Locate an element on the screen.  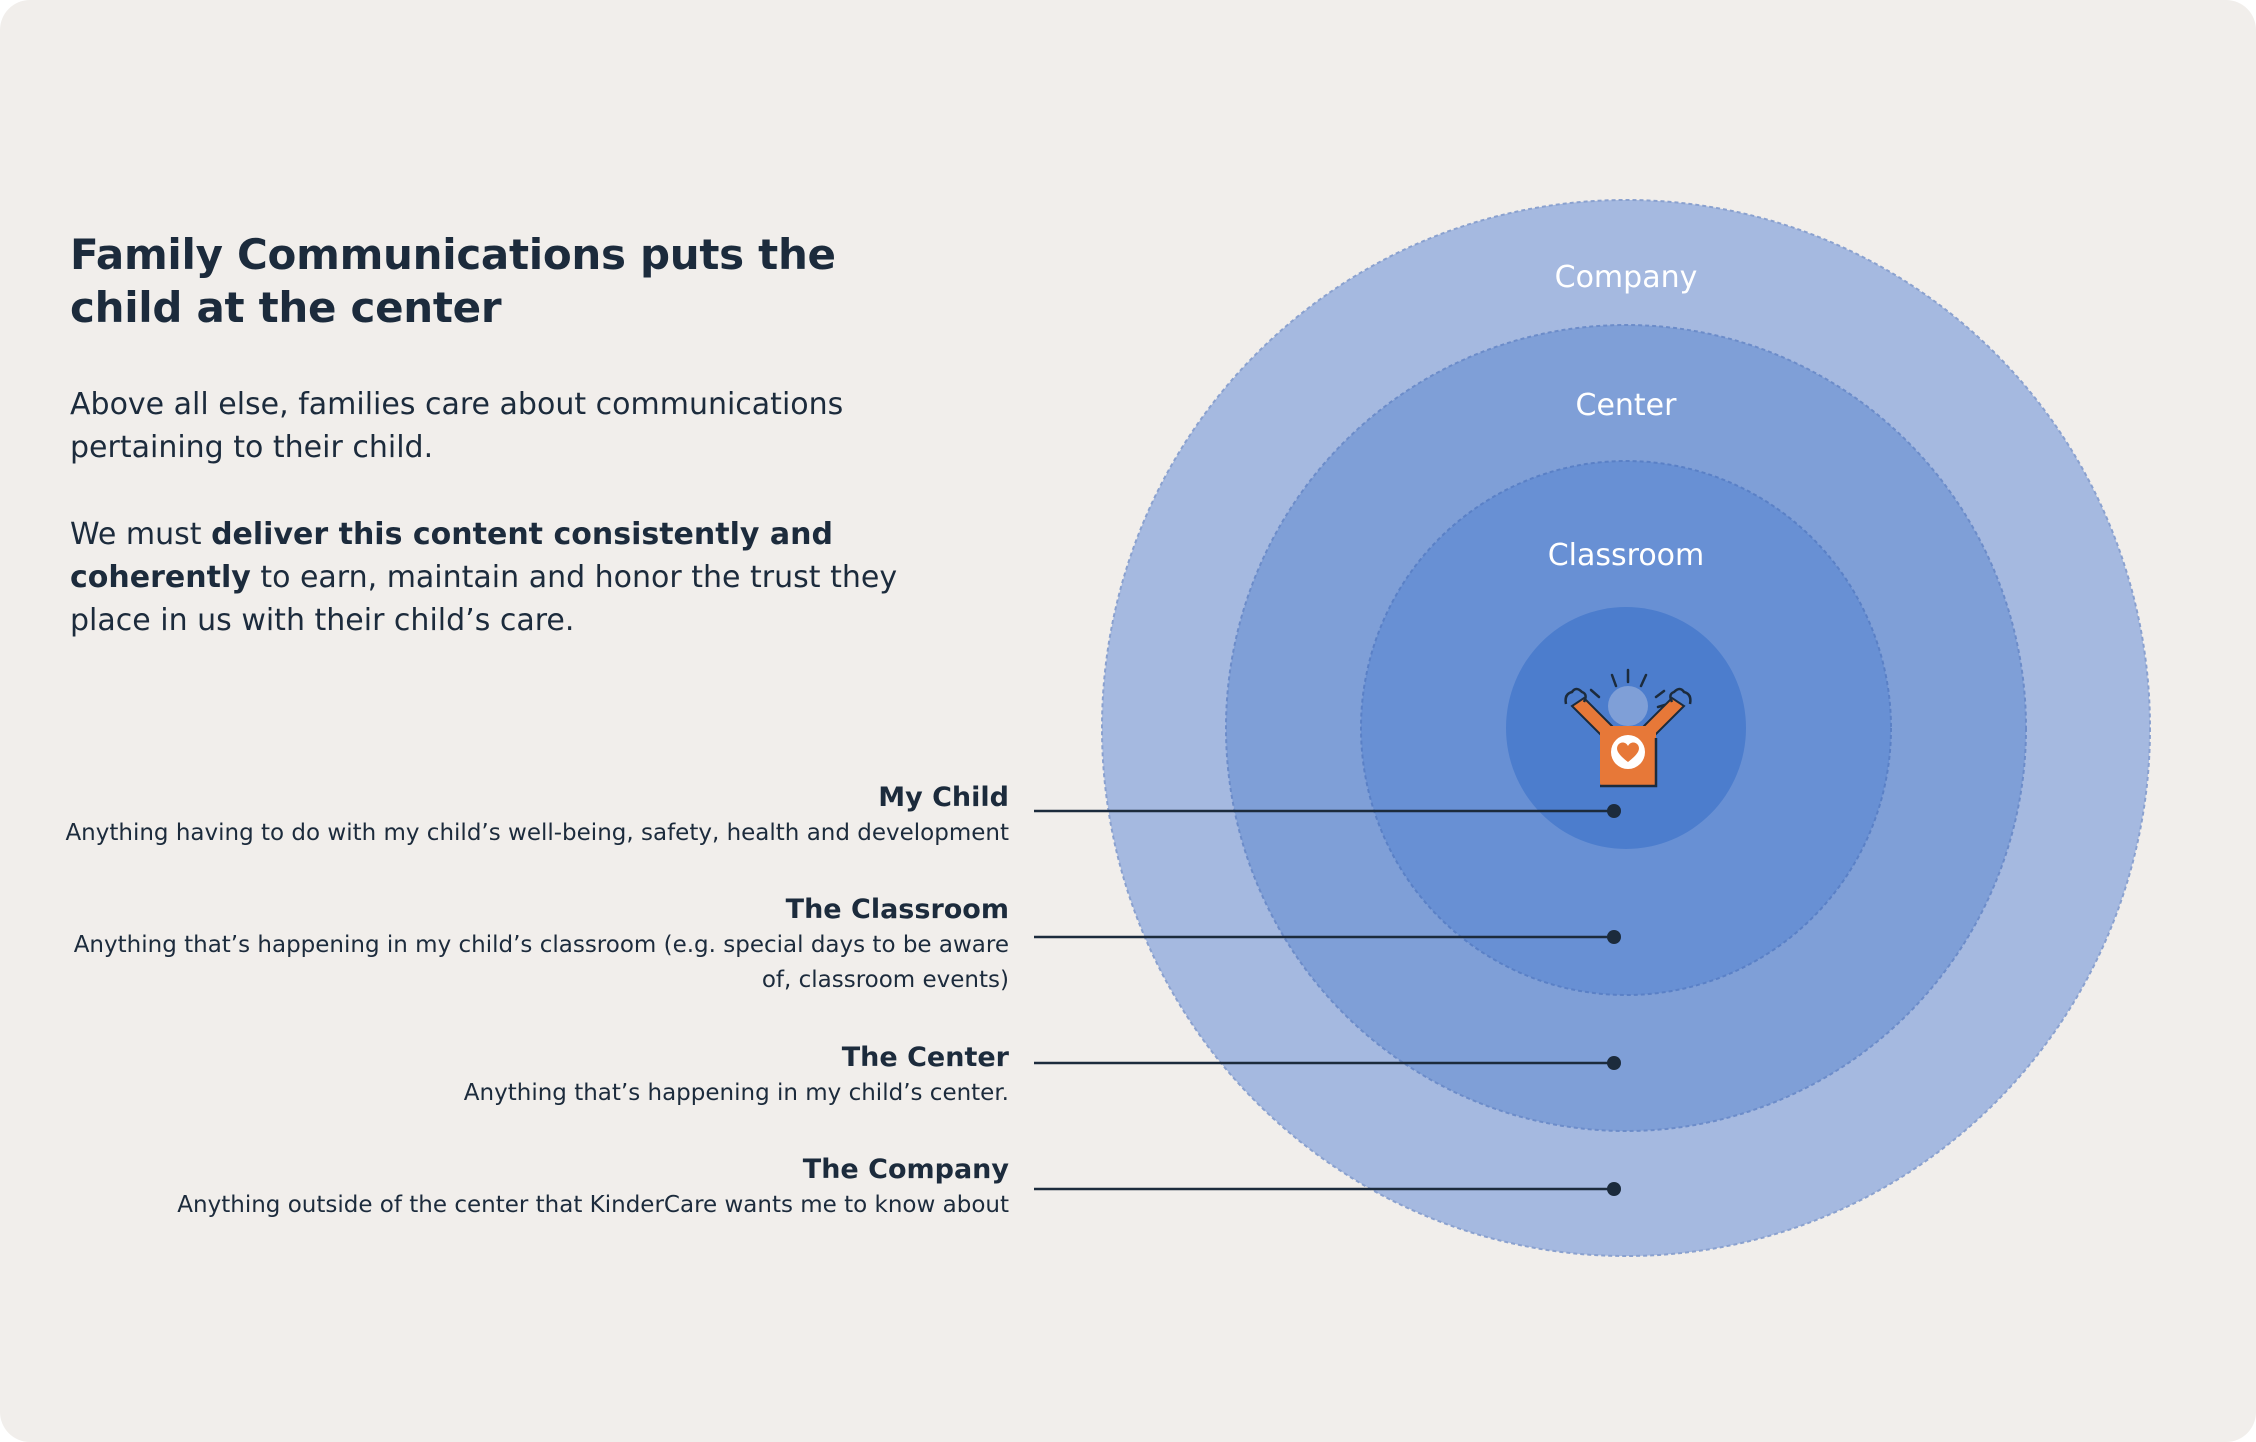
leader-line-my-child is located at coordinates (1327, 811).